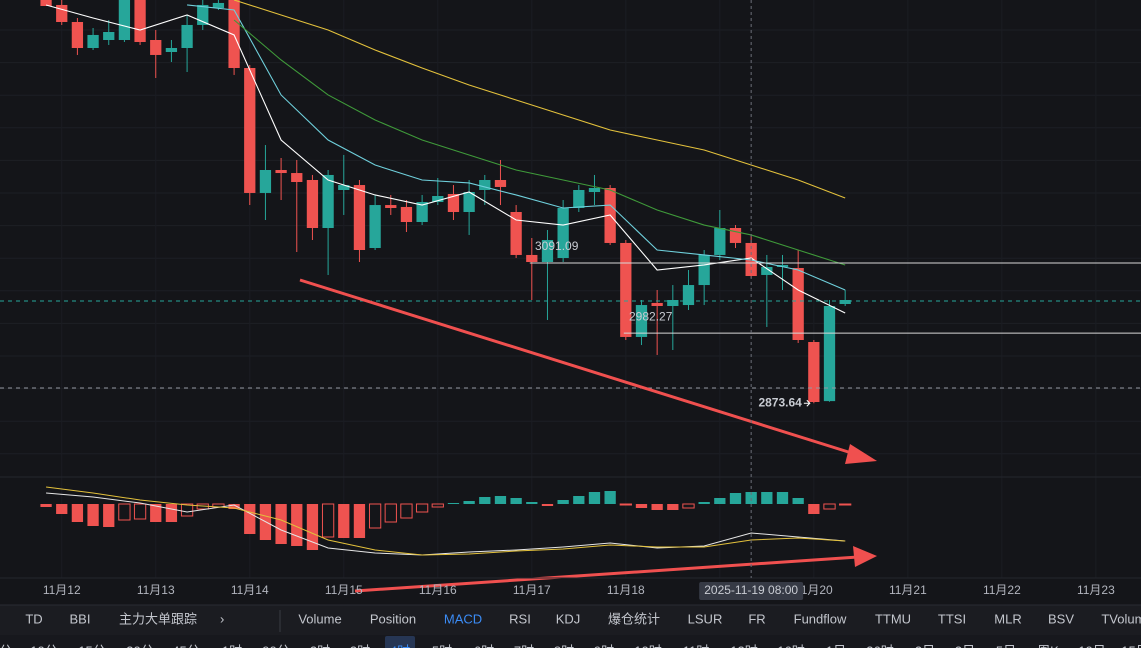 The height and width of the screenshot is (648, 1141). Describe the element at coordinates (80, 618) in the screenshot. I see `indicator-tab: BBI` at that location.